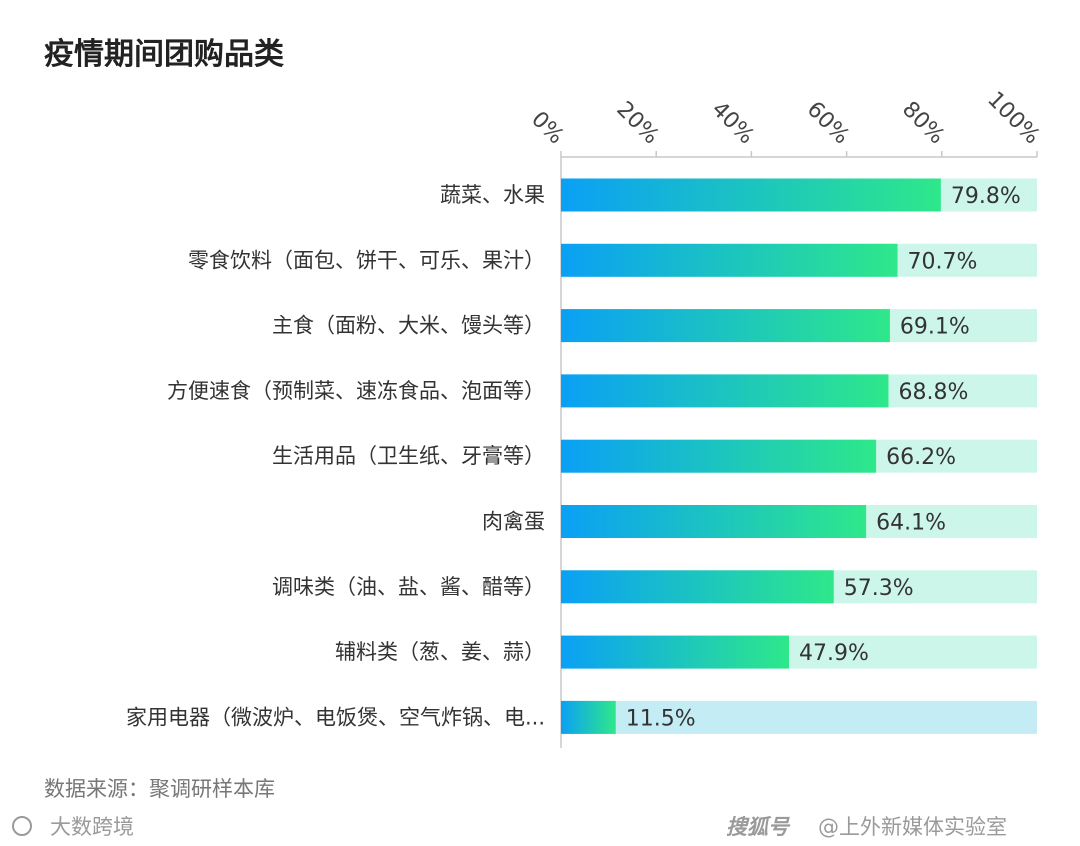  What do you see at coordinates (1013, 118) in the screenshot?
I see `x-tick-label: 100%` at bounding box center [1013, 118].